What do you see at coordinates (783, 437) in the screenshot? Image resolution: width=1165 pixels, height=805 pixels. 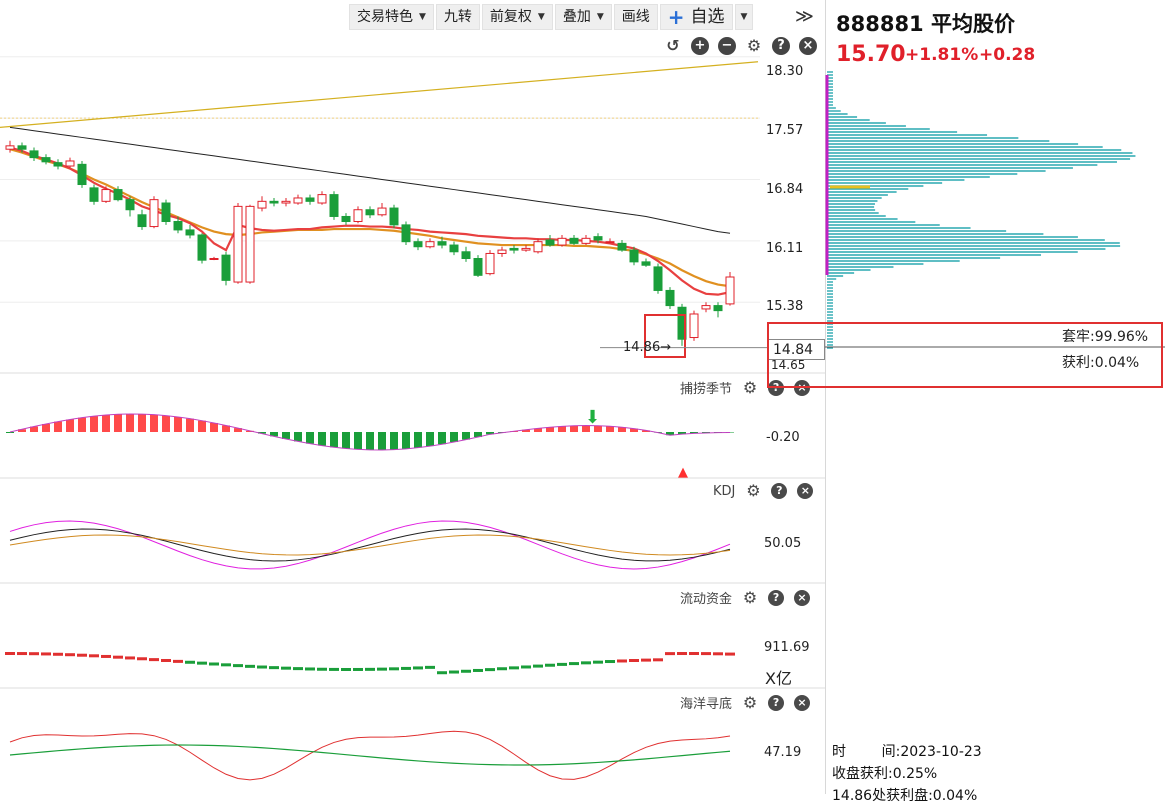 I see `indicator-value: -0.20` at bounding box center [783, 437].